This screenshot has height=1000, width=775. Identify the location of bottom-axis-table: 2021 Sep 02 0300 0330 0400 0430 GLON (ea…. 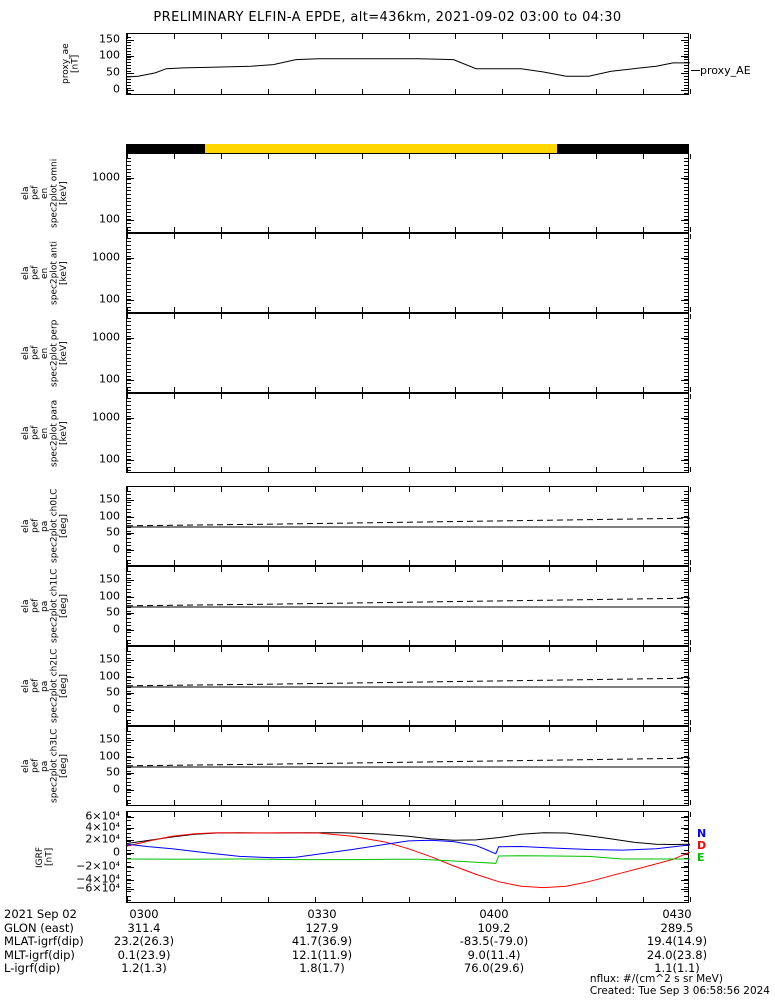
(388, 941).